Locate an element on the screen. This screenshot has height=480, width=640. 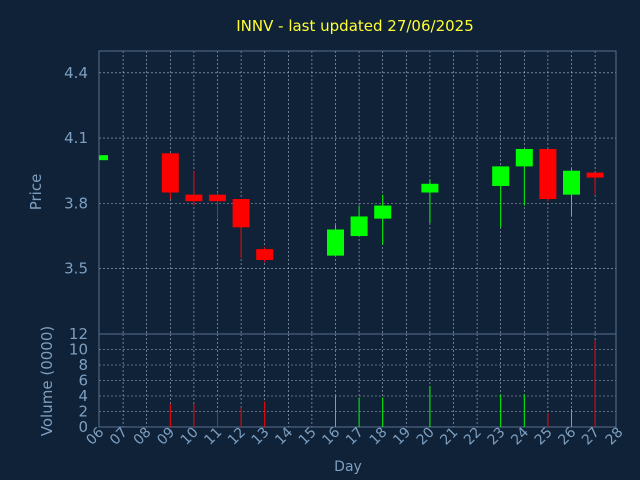
price-axis-label: Price is located at coordinates (36, 192).